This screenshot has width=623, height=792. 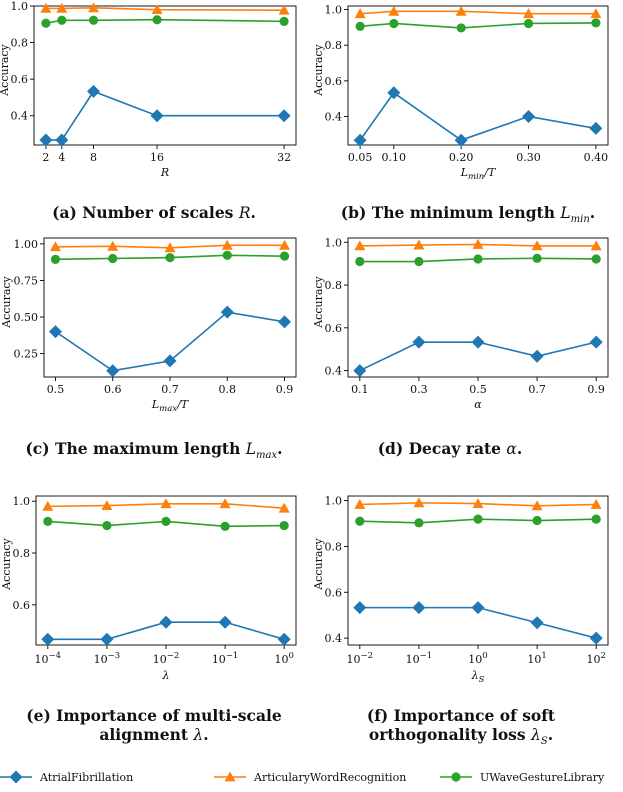 I want to click on chart-f: 0.4 0.6 0.8 1.0 10⁻² 10⁻¹ 10⁰ 10¹ 10² Accuracy λS, so click(x=462, y=584).